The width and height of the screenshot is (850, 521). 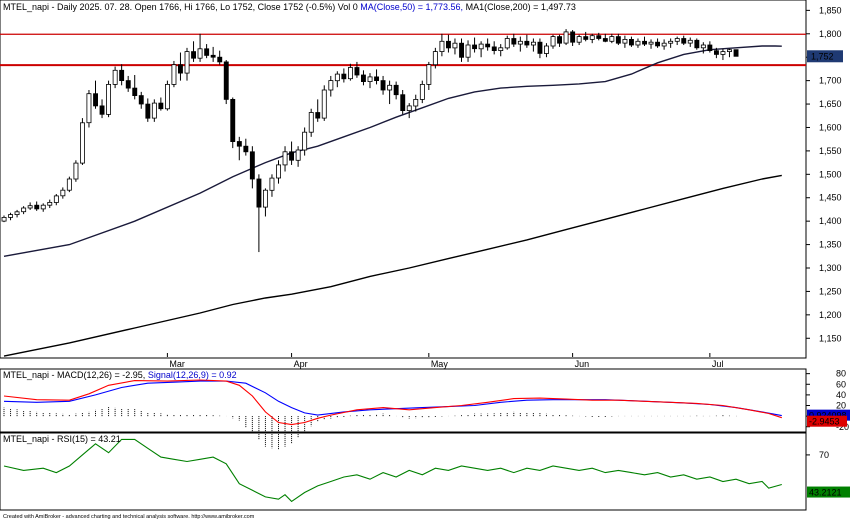 What do you see at coordinates (830, 34) in the screenshot?
I see `price-tick-label: 1,800` at bounding box center [830, 34].